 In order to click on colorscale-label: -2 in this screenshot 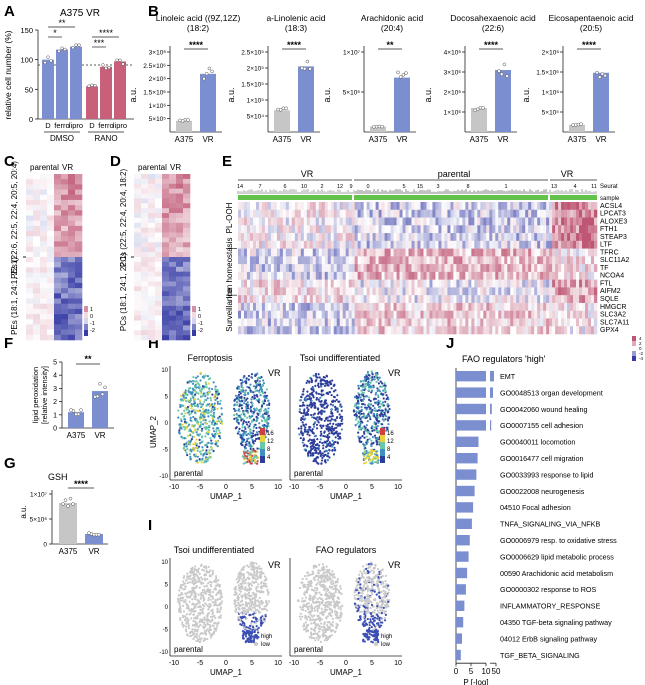, I will do `click(92, 331)`.